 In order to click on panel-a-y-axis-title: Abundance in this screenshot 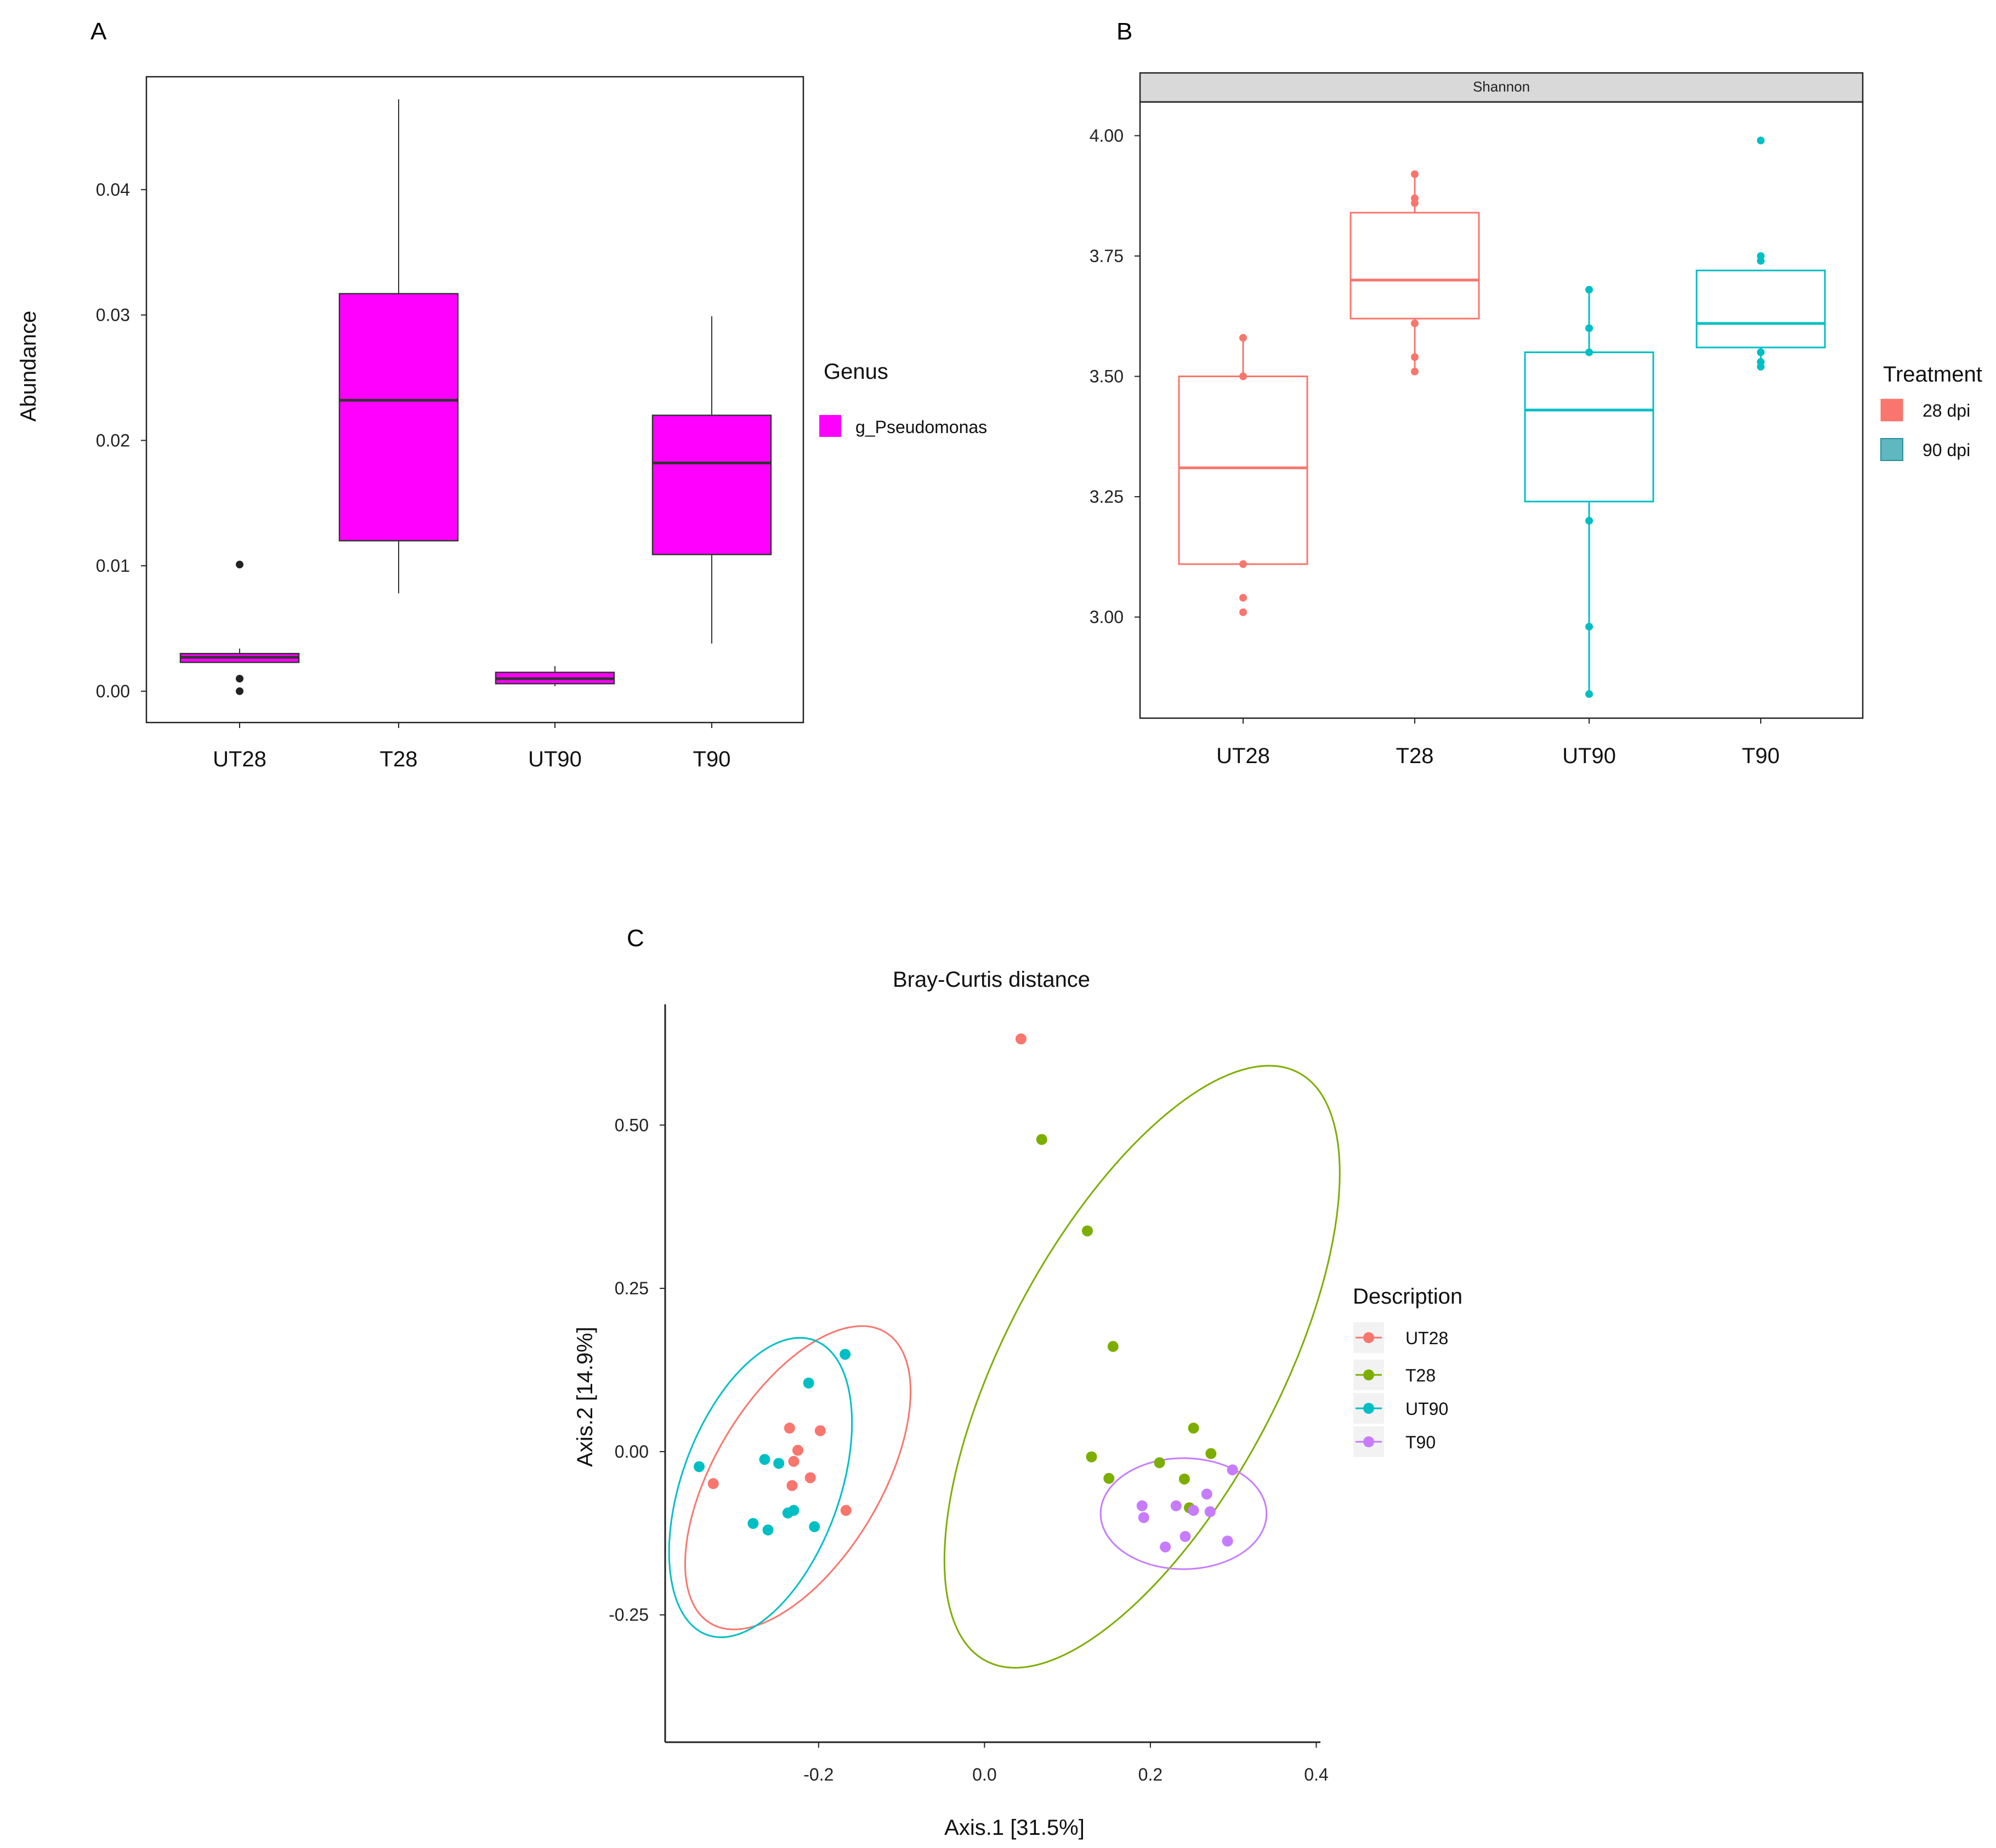, I will do `click(29, 366)`.